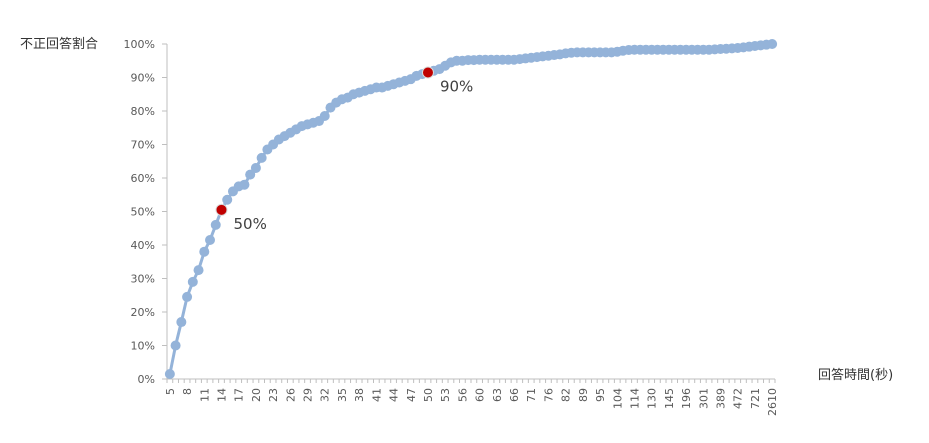 The width and height of the screenshot is (929, 443). Describe the element at coordinates (617, 398) in the screenshot. I see `x-tick-label: 104` at that location.